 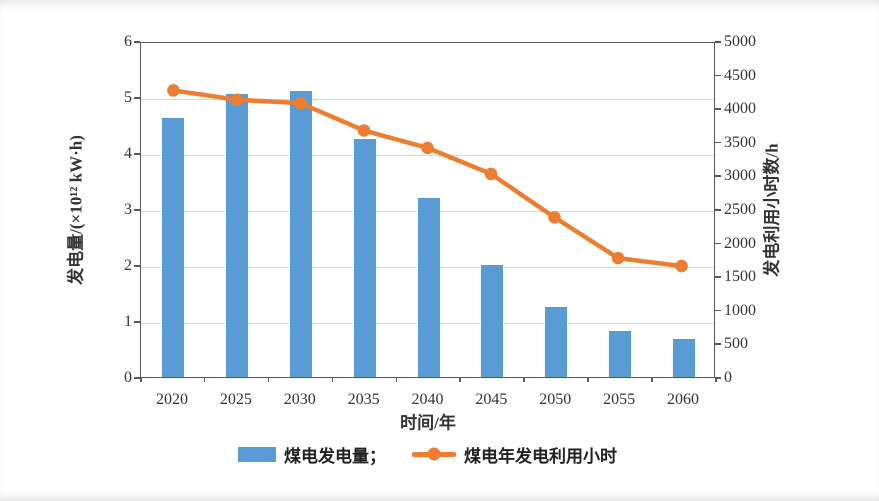 I want to click on x-axis-tick-label: 2030, so click(x=299, y=399).